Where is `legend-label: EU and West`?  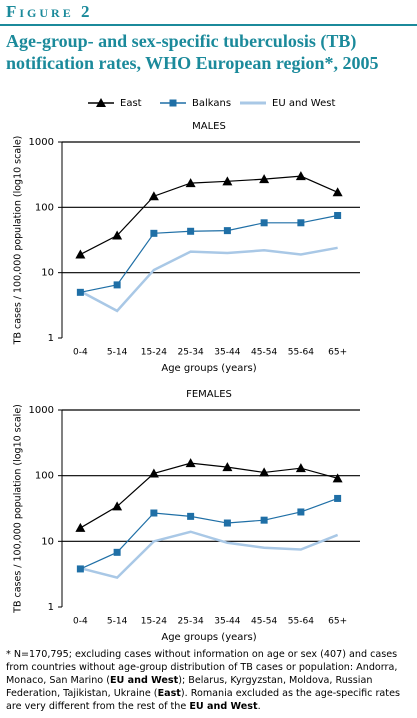 legend-label: EU and West is located at coordinates (303, 103).